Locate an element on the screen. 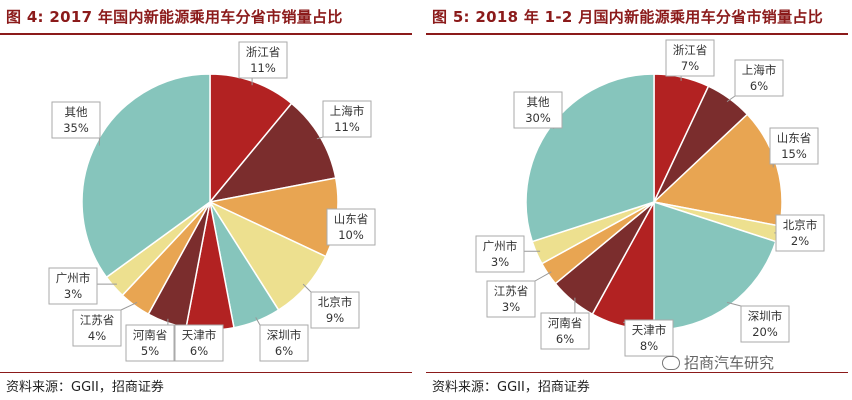 The image size is (852, 400). slice-label: 天津市 6% is located at coordinates (199, 343).